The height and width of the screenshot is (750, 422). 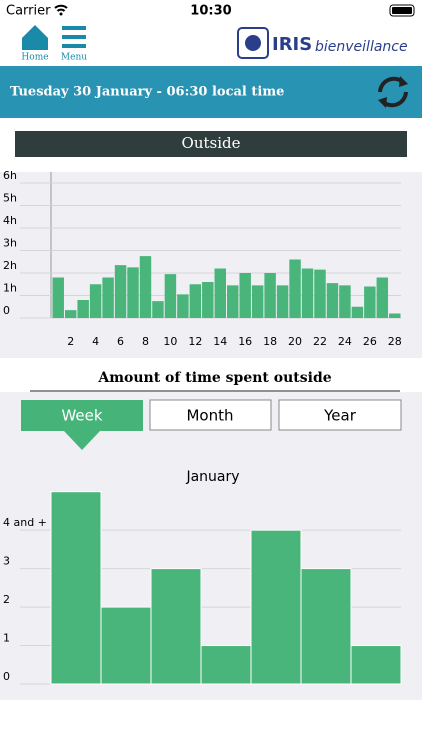 I want to click on logo-sub: bienveillance, so click(x=361, y=47).